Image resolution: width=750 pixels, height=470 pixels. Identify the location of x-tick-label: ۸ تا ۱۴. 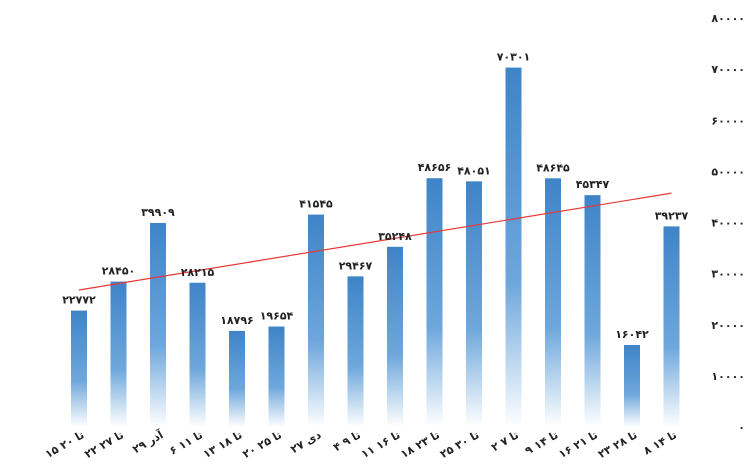
(660, 442).